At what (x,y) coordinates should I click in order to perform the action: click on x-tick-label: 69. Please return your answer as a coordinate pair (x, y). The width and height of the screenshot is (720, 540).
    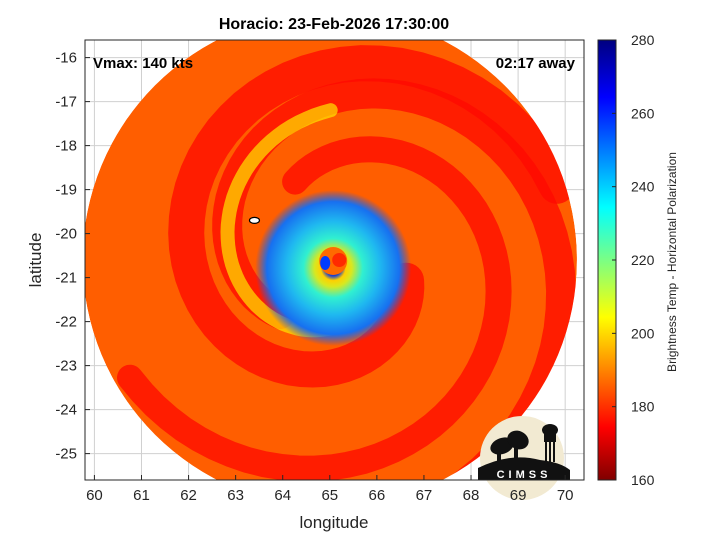
    Looking at the image, I should click on (518, 495).